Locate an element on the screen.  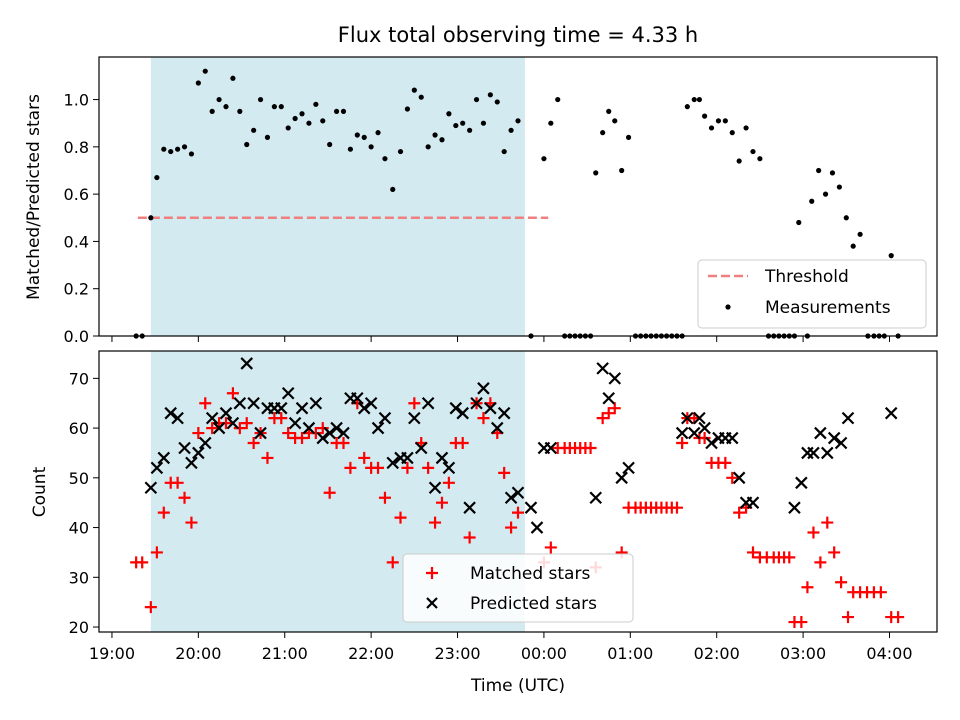
x-tick-label: 02:00 is located at coordinates (717, 653).